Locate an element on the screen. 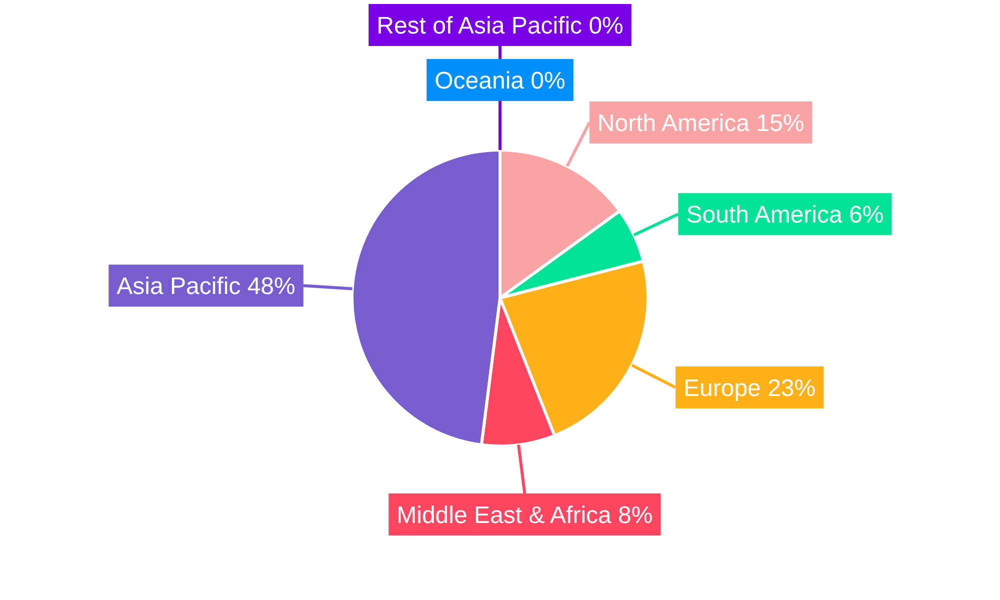 Image resolution: width=1000 pixels, height=600 pixels. slice-label: Europe 23% is located at coordinates (750, 388).